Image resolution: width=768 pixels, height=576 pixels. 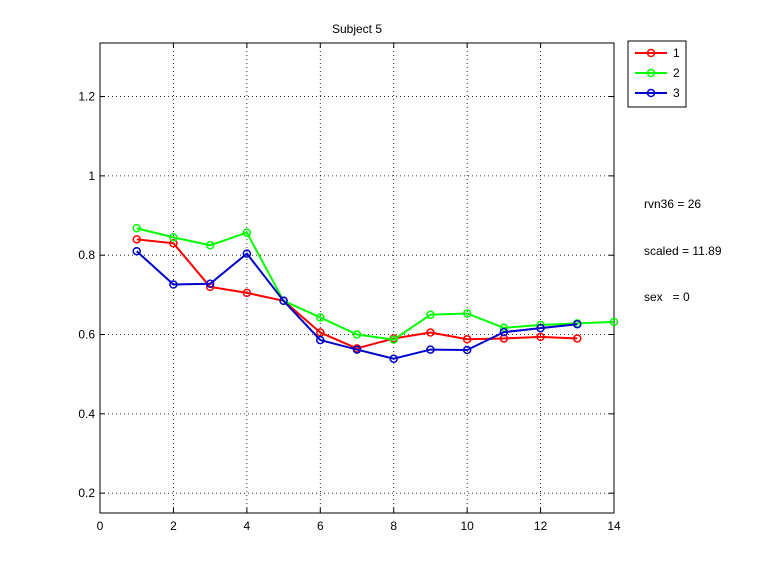 What do you see at coordinates (657, 93) in the screenshot?
I see `legend-item-3: 3` at bounding box center [657, 93].